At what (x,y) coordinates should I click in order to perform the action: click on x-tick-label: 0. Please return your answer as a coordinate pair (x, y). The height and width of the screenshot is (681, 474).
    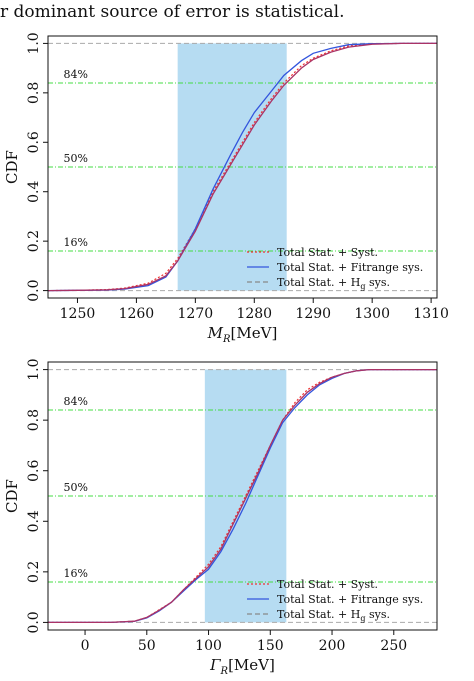
    Looking at the image, I should click on (85, 646).